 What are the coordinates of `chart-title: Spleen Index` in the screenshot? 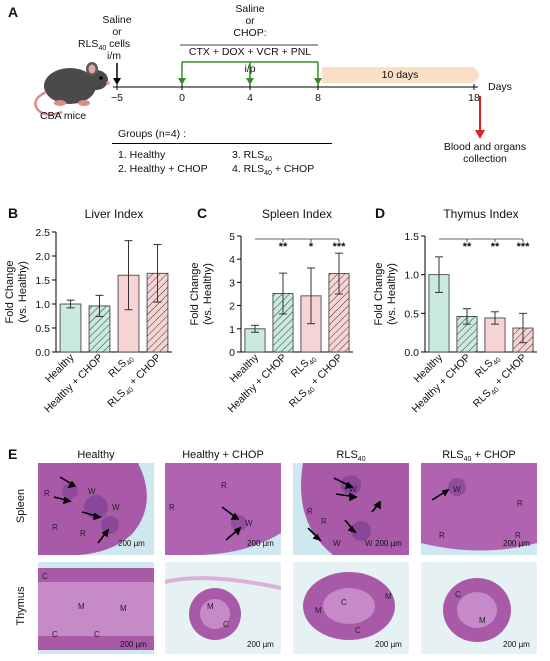 It's located at (297, 214).